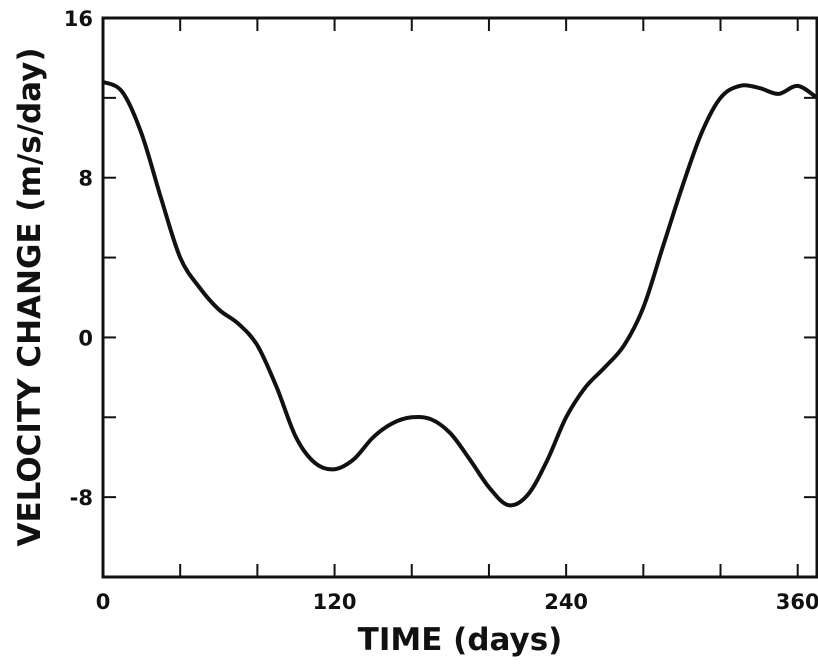  Describe the element at coordinates (335, 602) in the screenshot. I see `x-tick-label: 120` at that location.